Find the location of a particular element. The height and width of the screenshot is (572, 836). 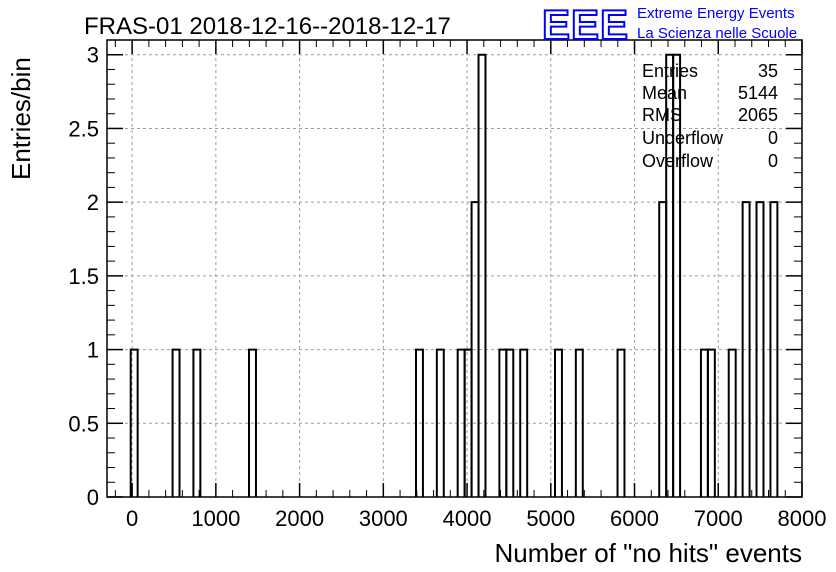

x-tick-label: 7000 is located at coordinates (718, 518).